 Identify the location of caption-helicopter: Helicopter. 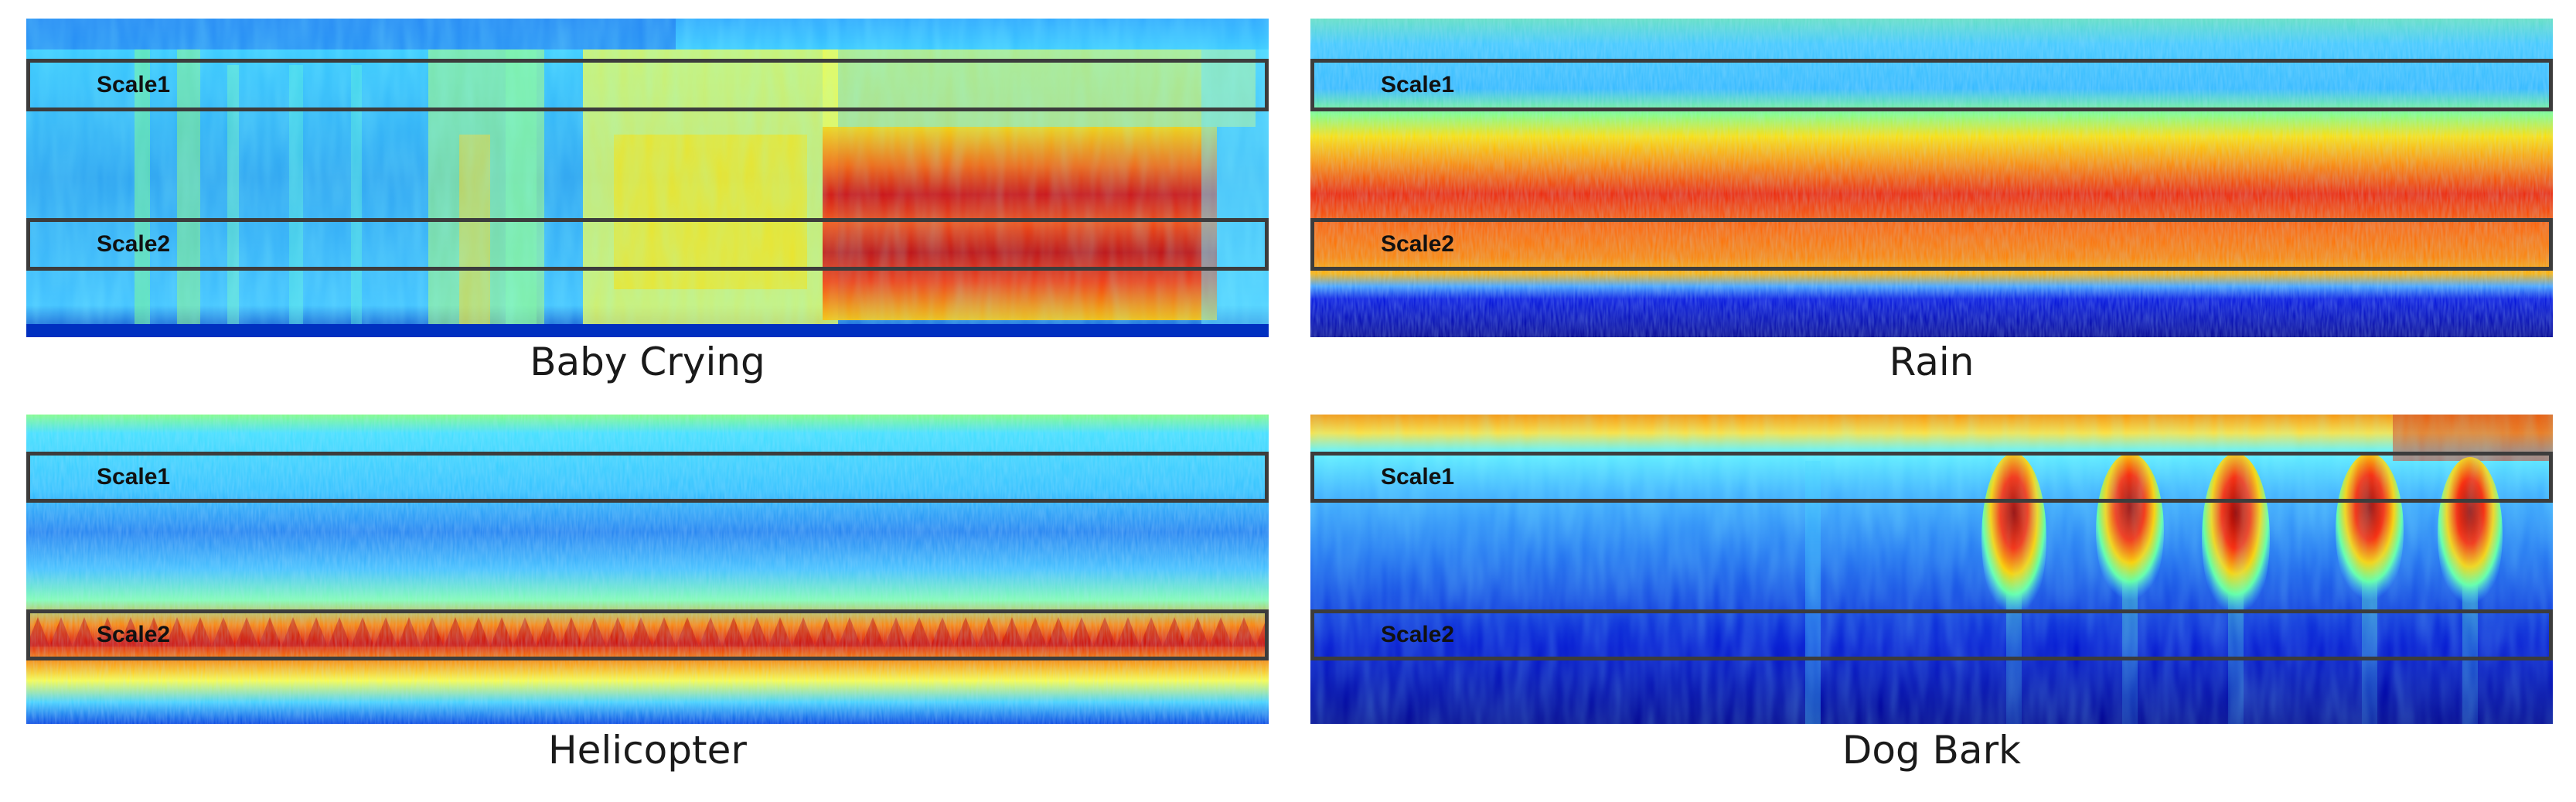
(647, 750).